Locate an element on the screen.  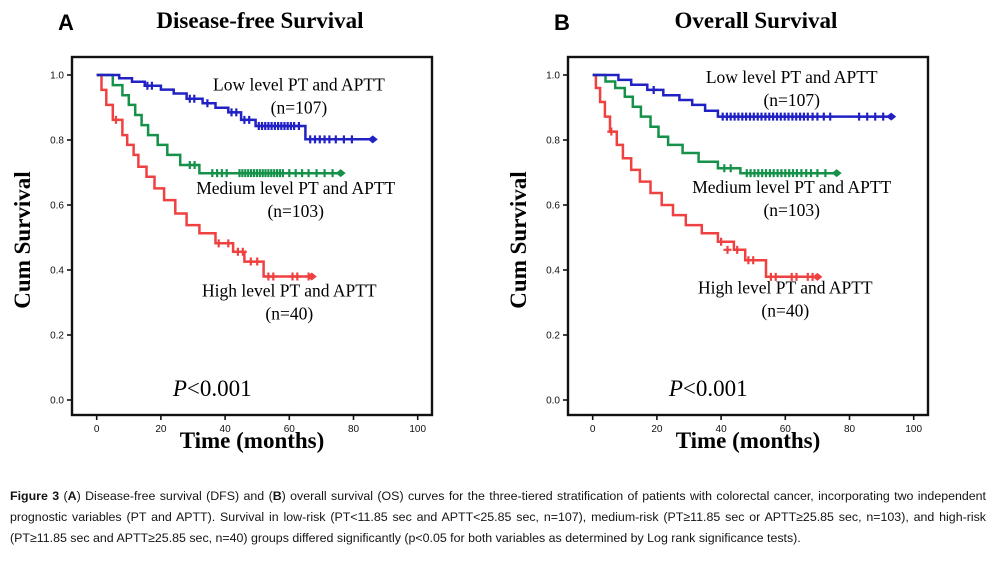
x-axis-label-time-months-a: Time (months) is located at coordinates (252, 440).